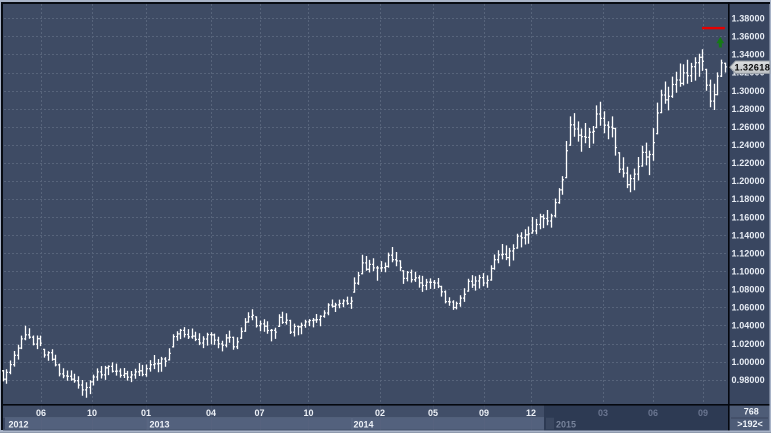 The image size is (771, 433). What do you see at coordinates (364, 424) in the screenshot?
I see `svg-text: 2014` at bounding box center [364, 424].